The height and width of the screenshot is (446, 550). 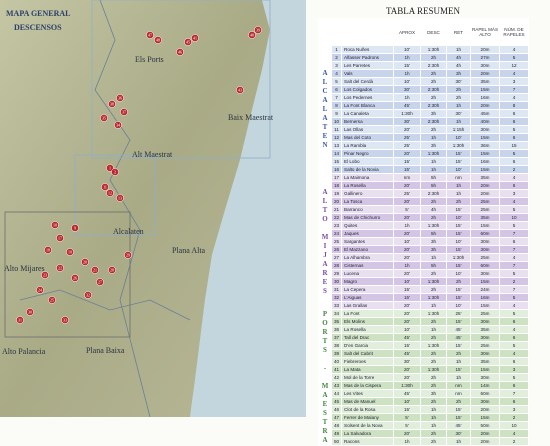 What do you see at coordinates (458, 393) in the screenshot?
I see `table-cell: nm` at bounding box center [458, 393].